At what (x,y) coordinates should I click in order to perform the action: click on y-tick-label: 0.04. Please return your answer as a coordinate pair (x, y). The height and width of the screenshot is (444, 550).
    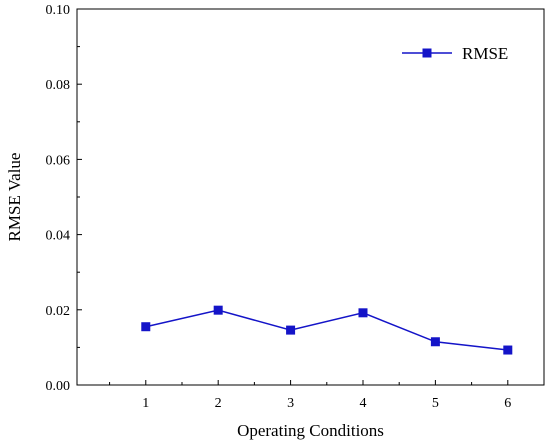
    Looking at the image, I should click on (58, 236).